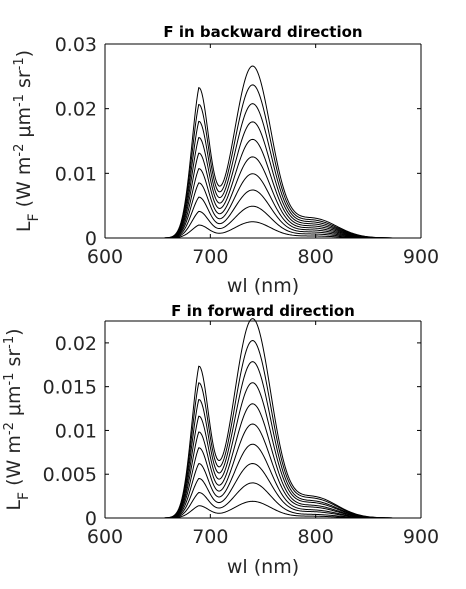 The image size is (466, 589). Describe the element at coordinates (262, 32) in the screenshot. I see `chart-title: F in backward direction` at that location.